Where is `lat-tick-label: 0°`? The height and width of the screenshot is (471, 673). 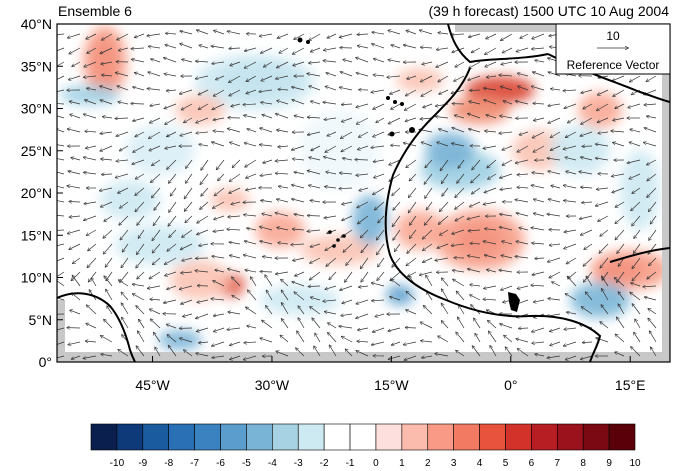
lat-tick-label: 0° is located at coordinates (45, 362).